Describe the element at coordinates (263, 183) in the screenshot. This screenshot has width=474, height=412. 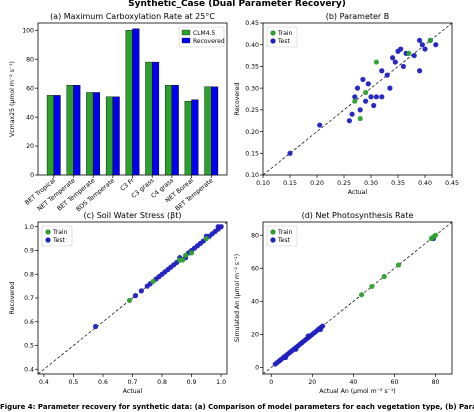
I see `x-tick-label-b: 0.10` at that location.